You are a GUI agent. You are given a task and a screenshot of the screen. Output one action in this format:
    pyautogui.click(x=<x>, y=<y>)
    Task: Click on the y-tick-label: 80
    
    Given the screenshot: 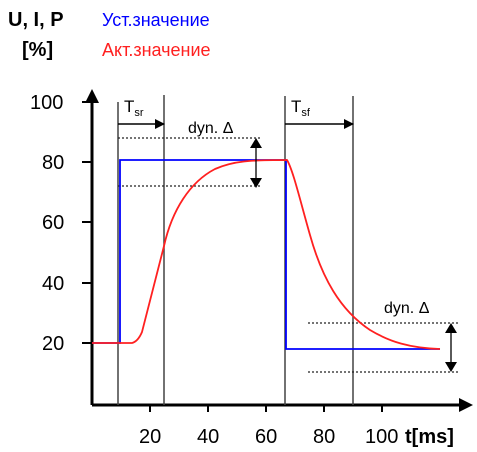 What is the action you would take?
    pyautogui.click(x=53, y=163)
    